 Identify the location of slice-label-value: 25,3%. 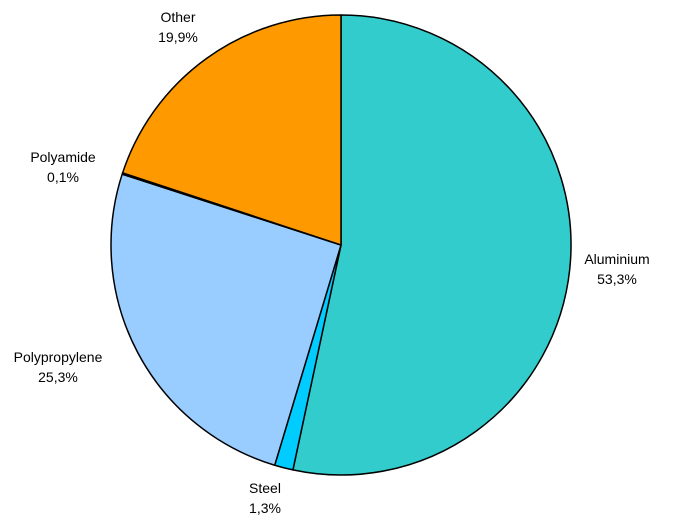
(58, 377).